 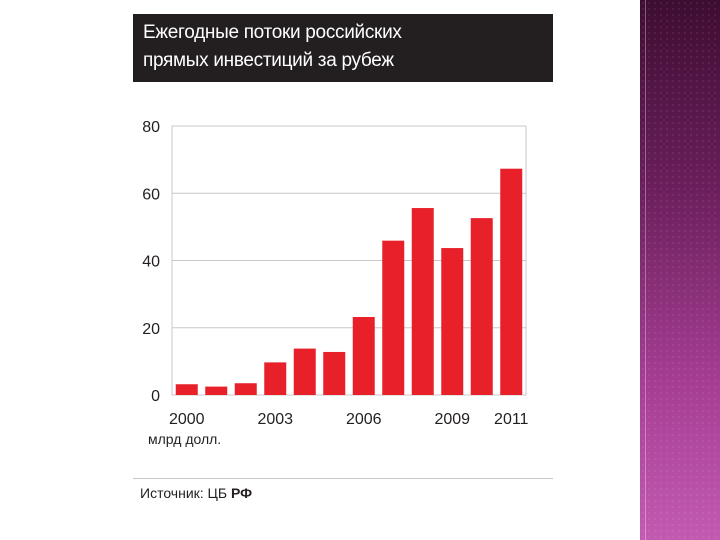 What do you see at coordinates (268, 60) in the screenshot?
I see `chart-title-line-2: прямых инвестиций за рубеж` at bounding box center [268, 60].